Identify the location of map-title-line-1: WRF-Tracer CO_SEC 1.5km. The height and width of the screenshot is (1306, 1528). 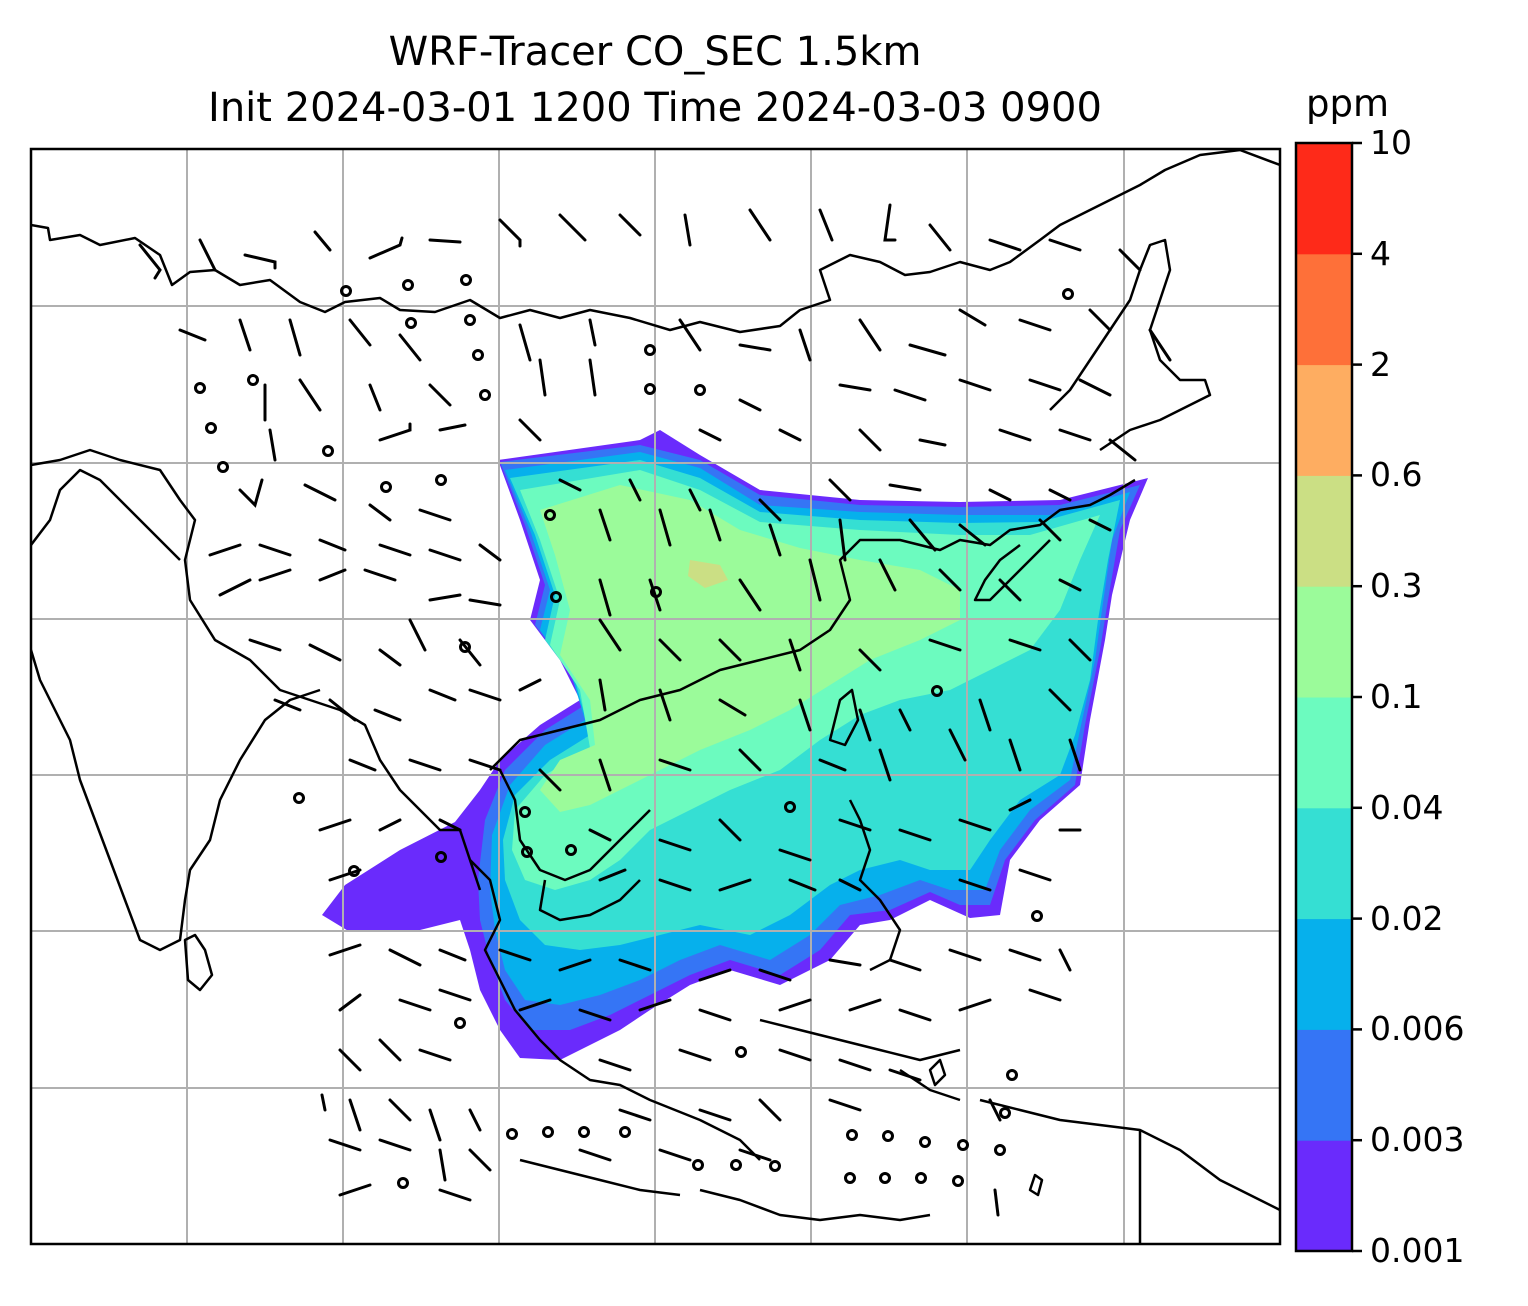
(655, 52).